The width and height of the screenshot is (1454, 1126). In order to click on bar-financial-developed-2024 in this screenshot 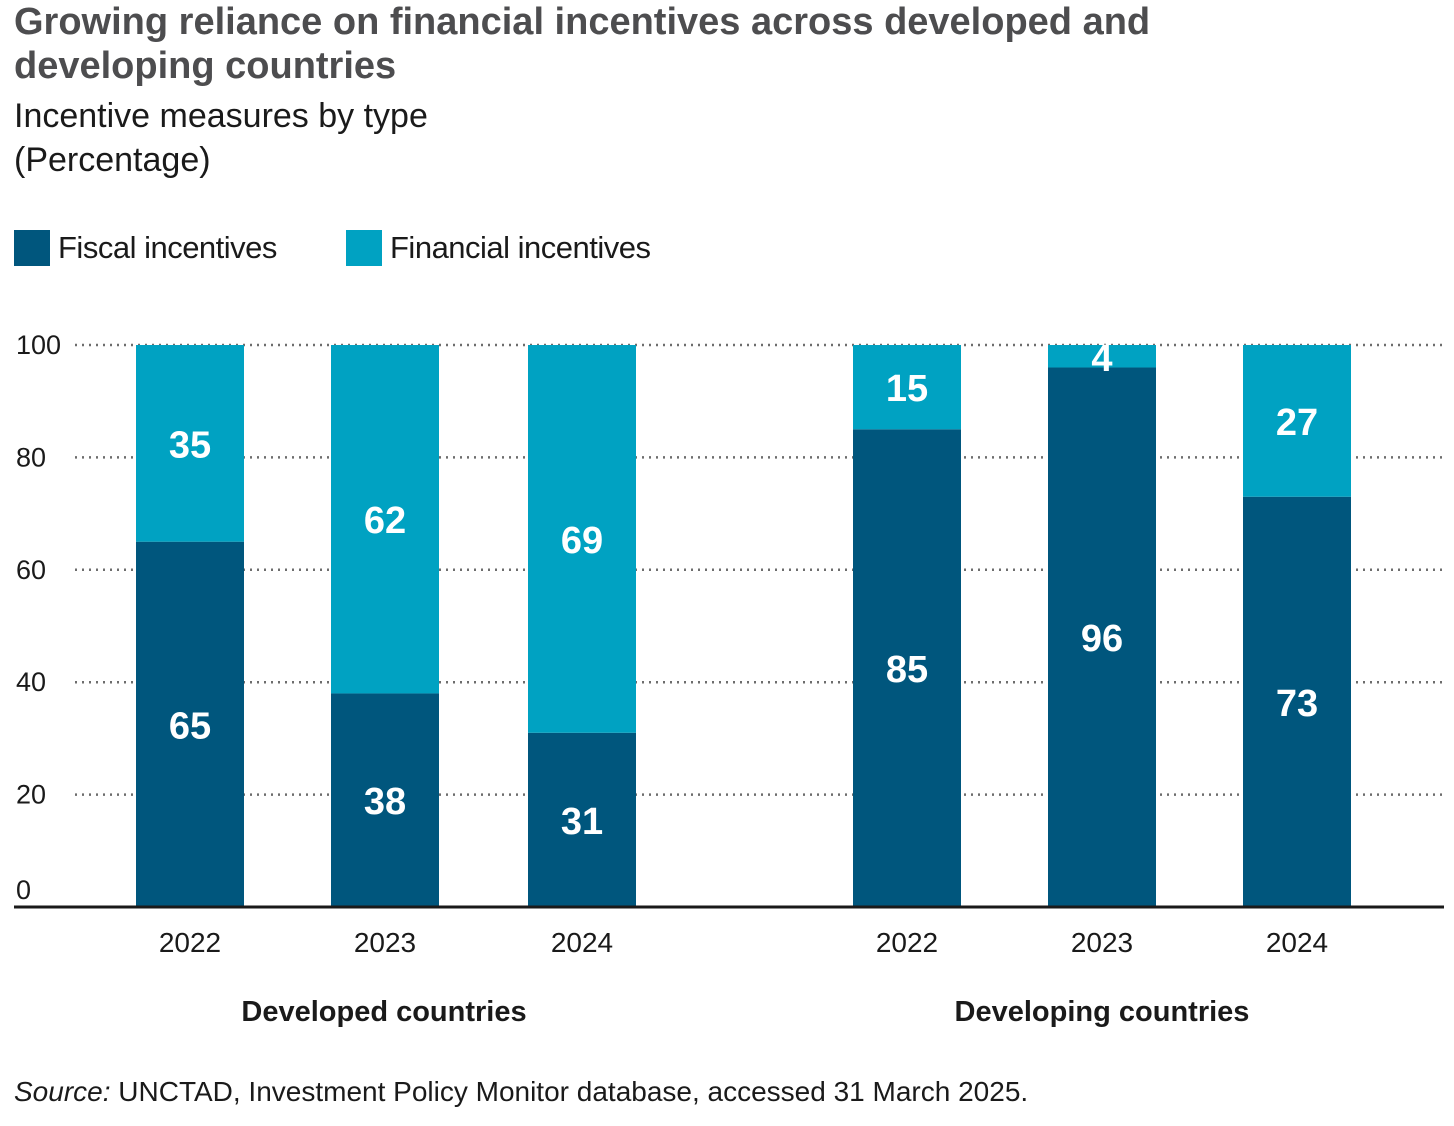, I will do `click(582, 539)`.